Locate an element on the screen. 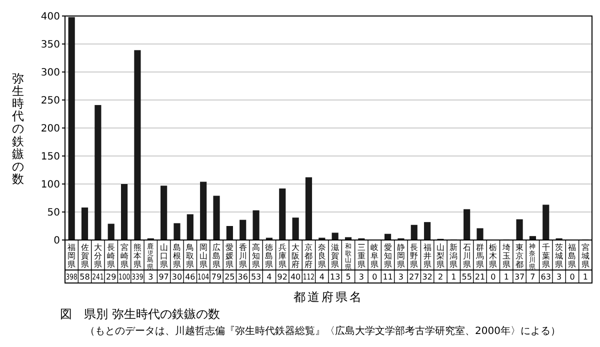 The height and width of the screenshot is (347, 600). x-tick-label: 群馬県 is located at coordinates (479, 256).